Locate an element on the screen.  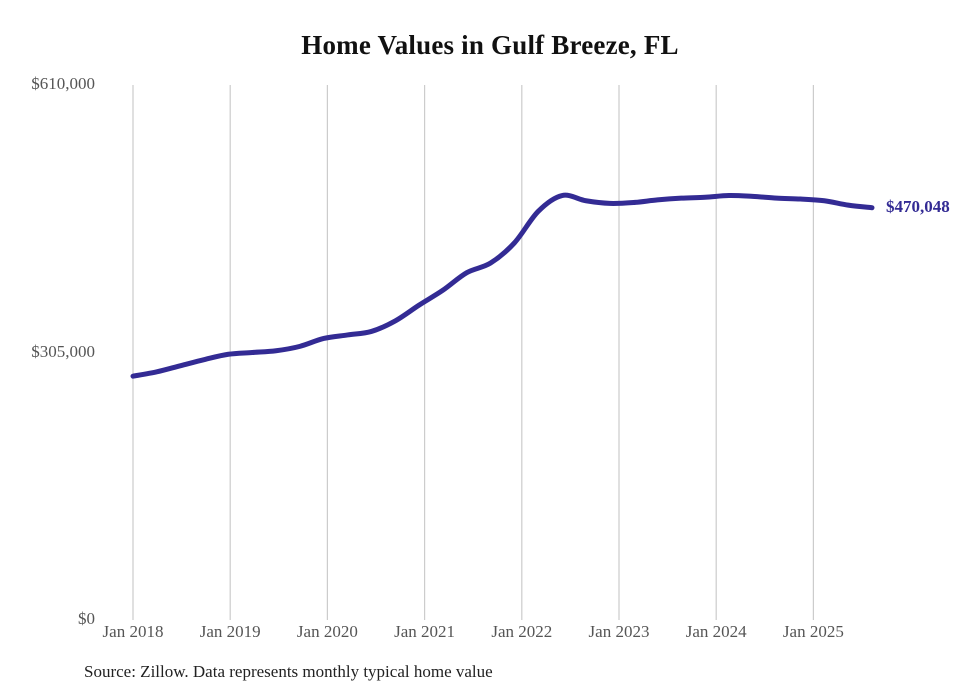
x-axis-tick-label: Jan 2024 is located at coordinates (716, 631).